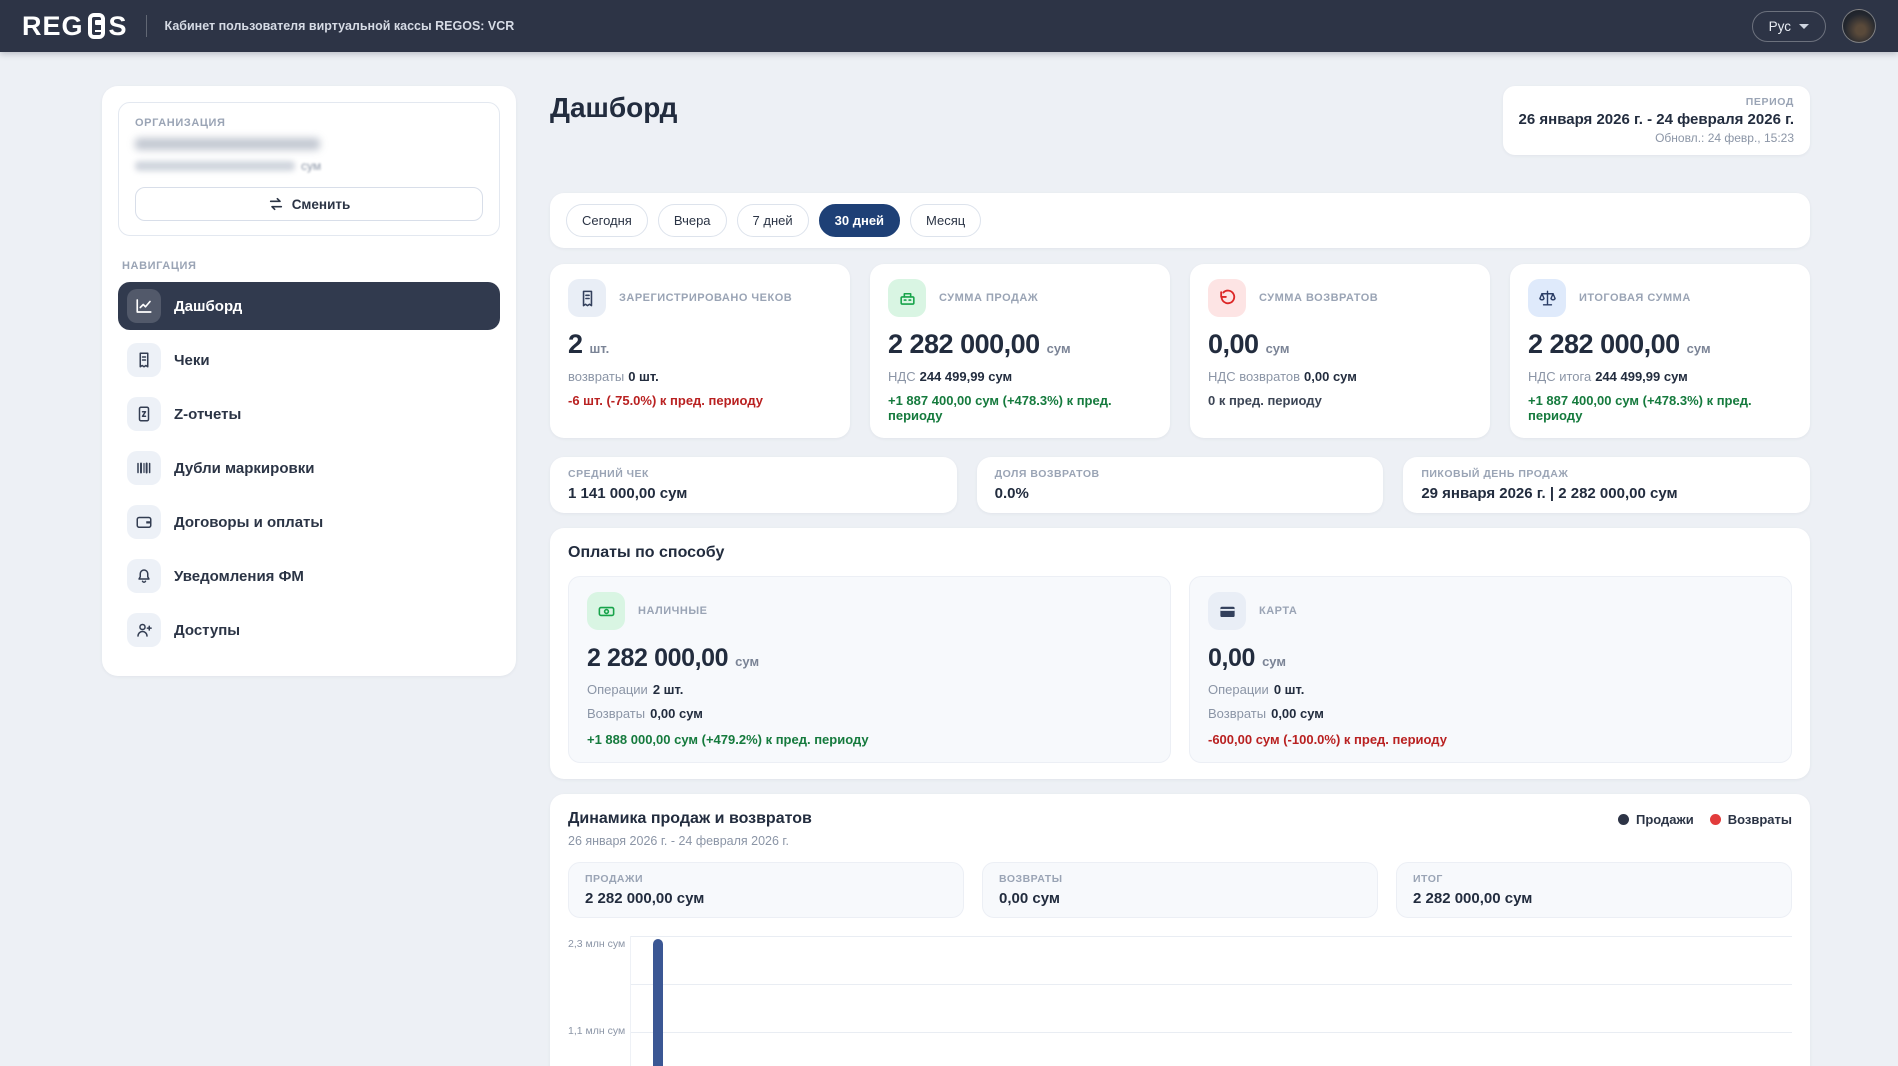 This screenshot has width=1898, height=1066. I want to click on user-avatar, so click(1859, 26).